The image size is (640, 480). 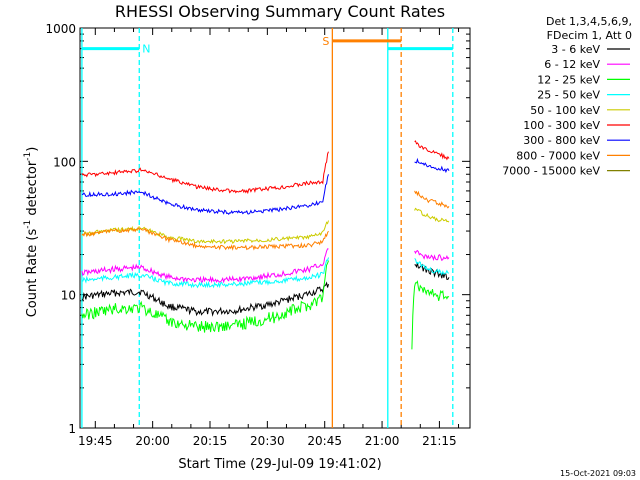 I want to click on series-line-2-b, so click(x=430, y=315).